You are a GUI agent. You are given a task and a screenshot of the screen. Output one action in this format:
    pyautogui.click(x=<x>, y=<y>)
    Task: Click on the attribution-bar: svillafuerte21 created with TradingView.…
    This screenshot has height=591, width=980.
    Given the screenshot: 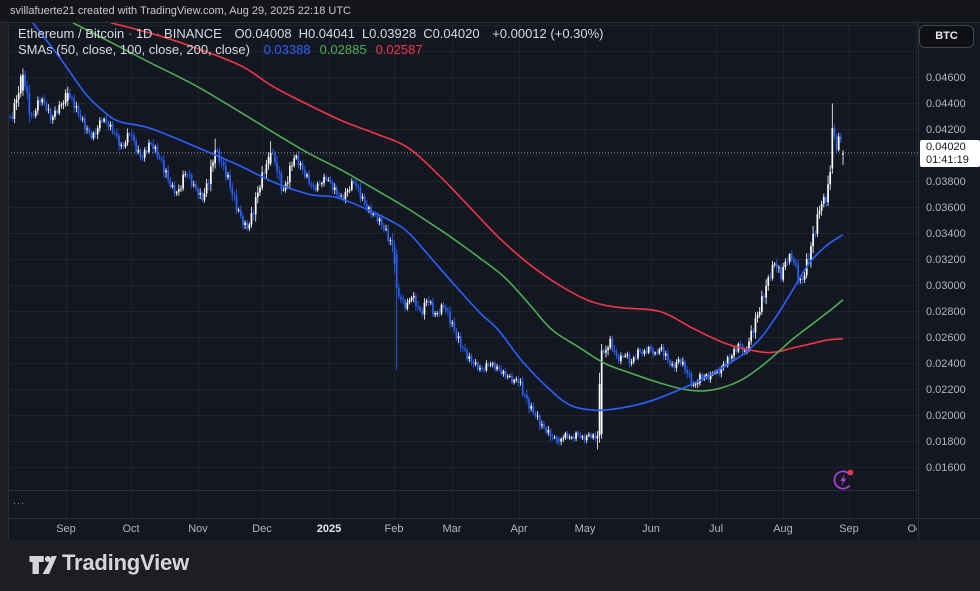 What is the action you would take?
    pyautogui.click(x=490, y=11)
    